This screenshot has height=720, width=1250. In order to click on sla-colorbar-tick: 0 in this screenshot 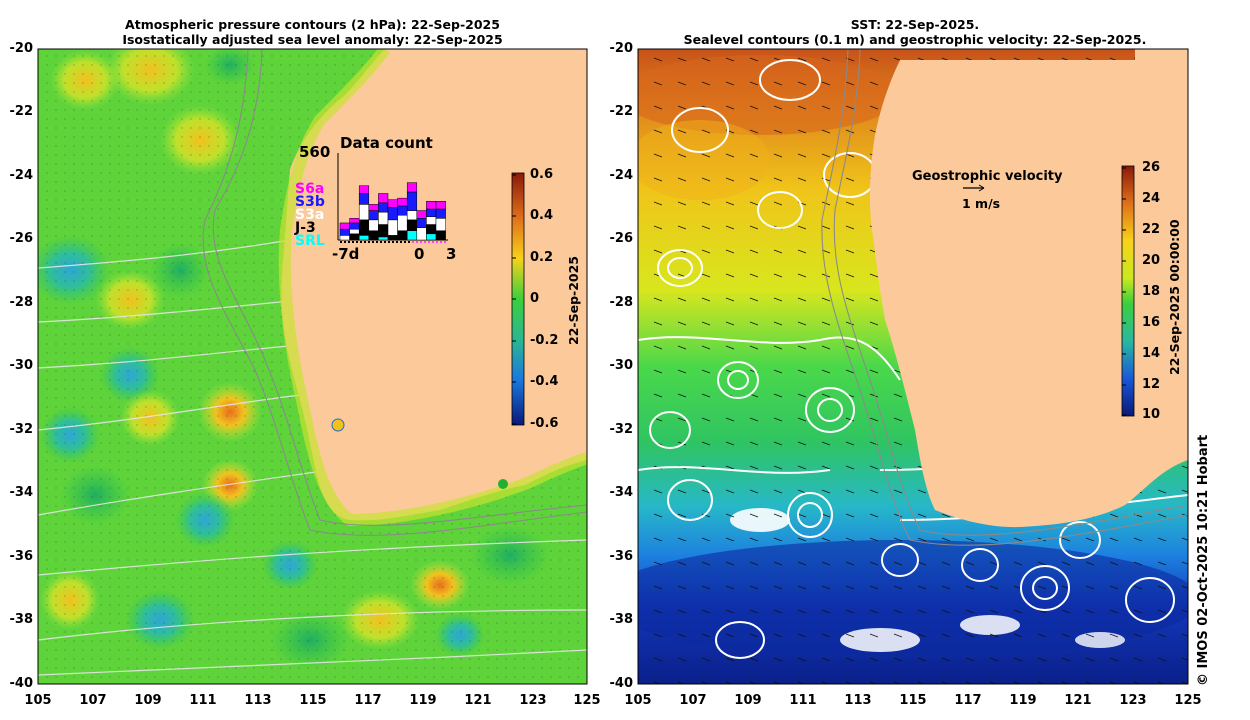, I will do `click(535, 298)`.